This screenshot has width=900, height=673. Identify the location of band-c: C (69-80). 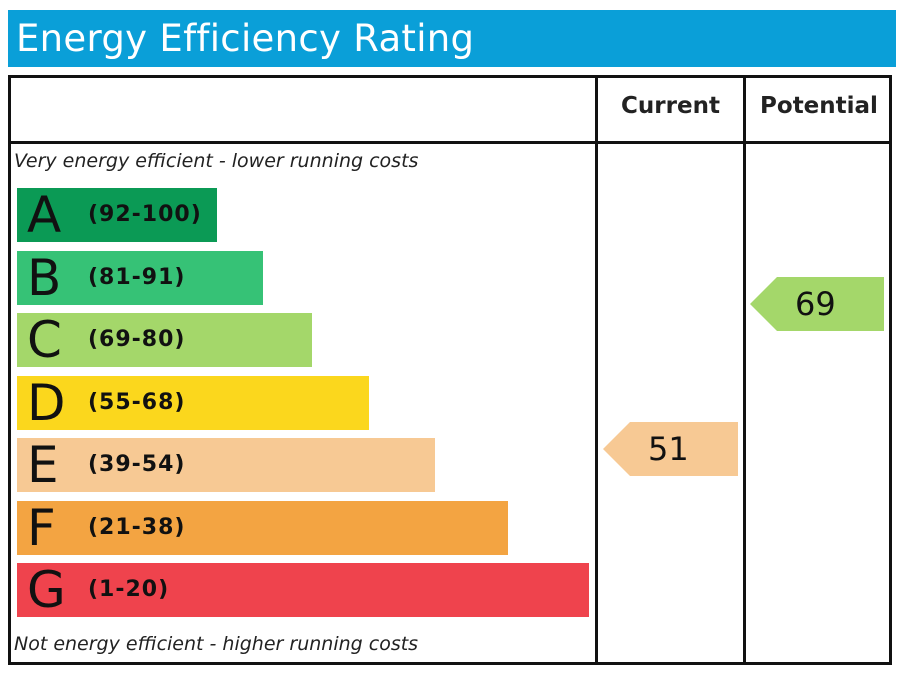
(164, 340).